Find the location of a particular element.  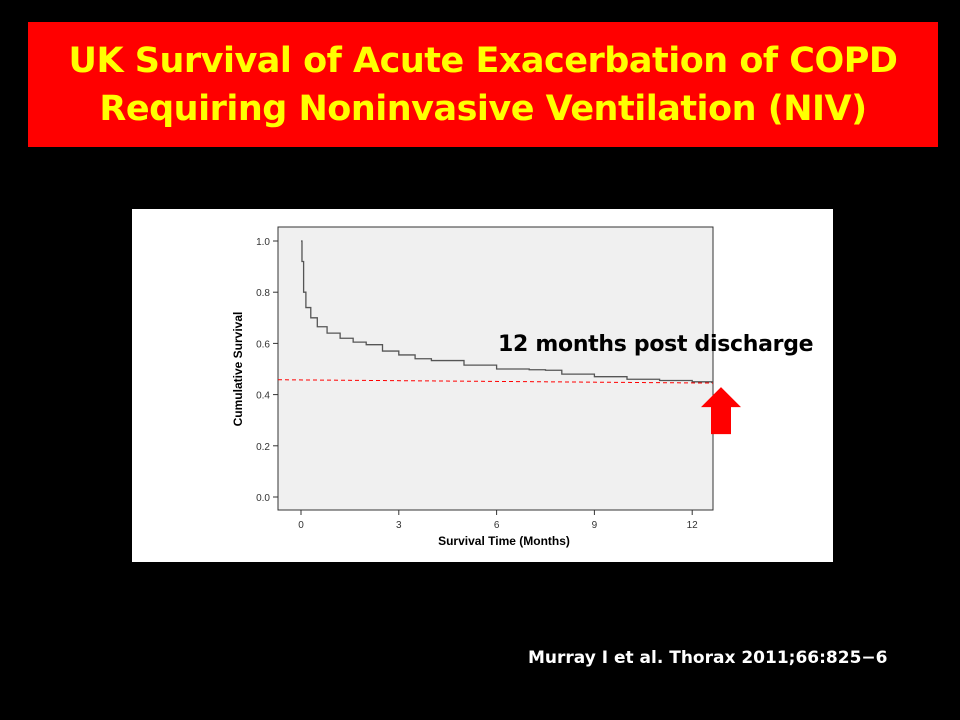

annotation-12-months: 12 months post discharge is located at coordinates (656, 344).